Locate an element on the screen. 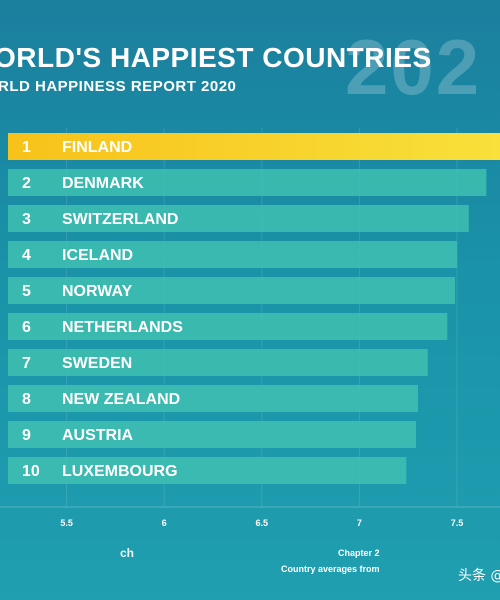  bar-finland is located at coordinates (254, 146).